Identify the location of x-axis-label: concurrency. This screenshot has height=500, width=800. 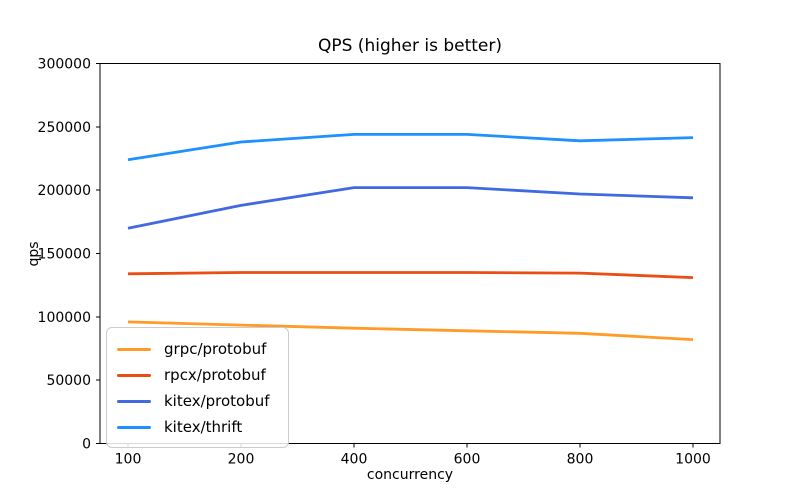
(410, 475).